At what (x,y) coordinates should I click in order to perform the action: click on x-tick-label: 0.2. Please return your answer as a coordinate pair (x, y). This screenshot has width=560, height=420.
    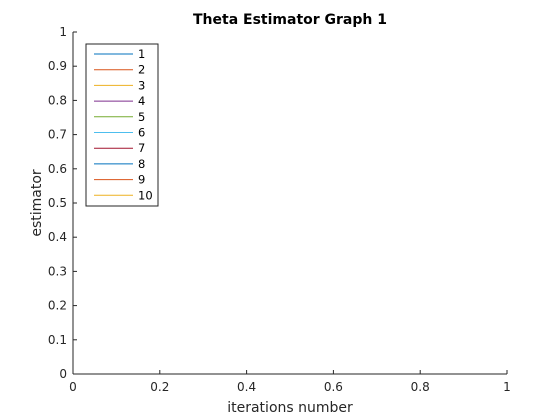
    Looking at the image, I should click on (159, 387).